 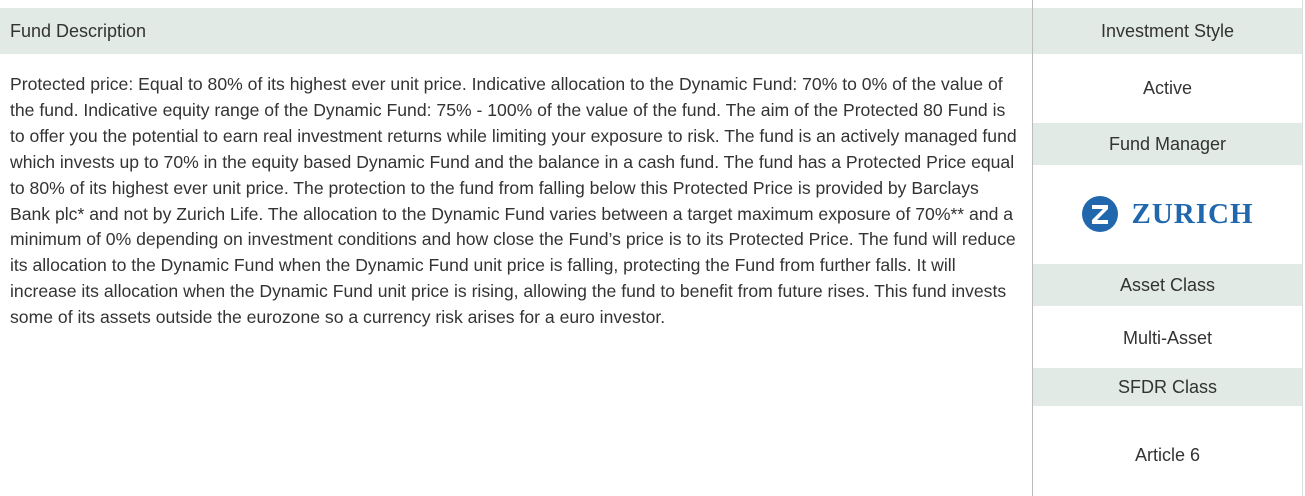 What do you see at coordinates (1100, 214) in the screenshot?
I see `logo-mark` at bounding box center [1100, 214].